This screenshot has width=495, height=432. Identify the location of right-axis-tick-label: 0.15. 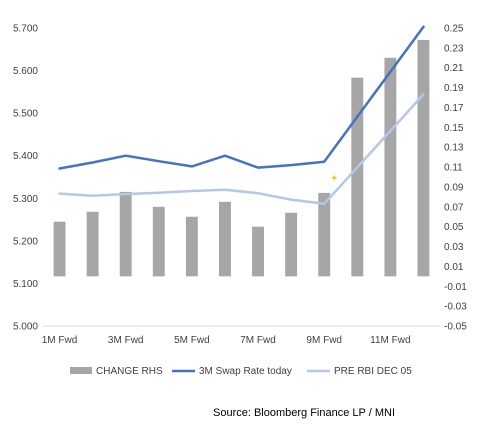
(454, 128).